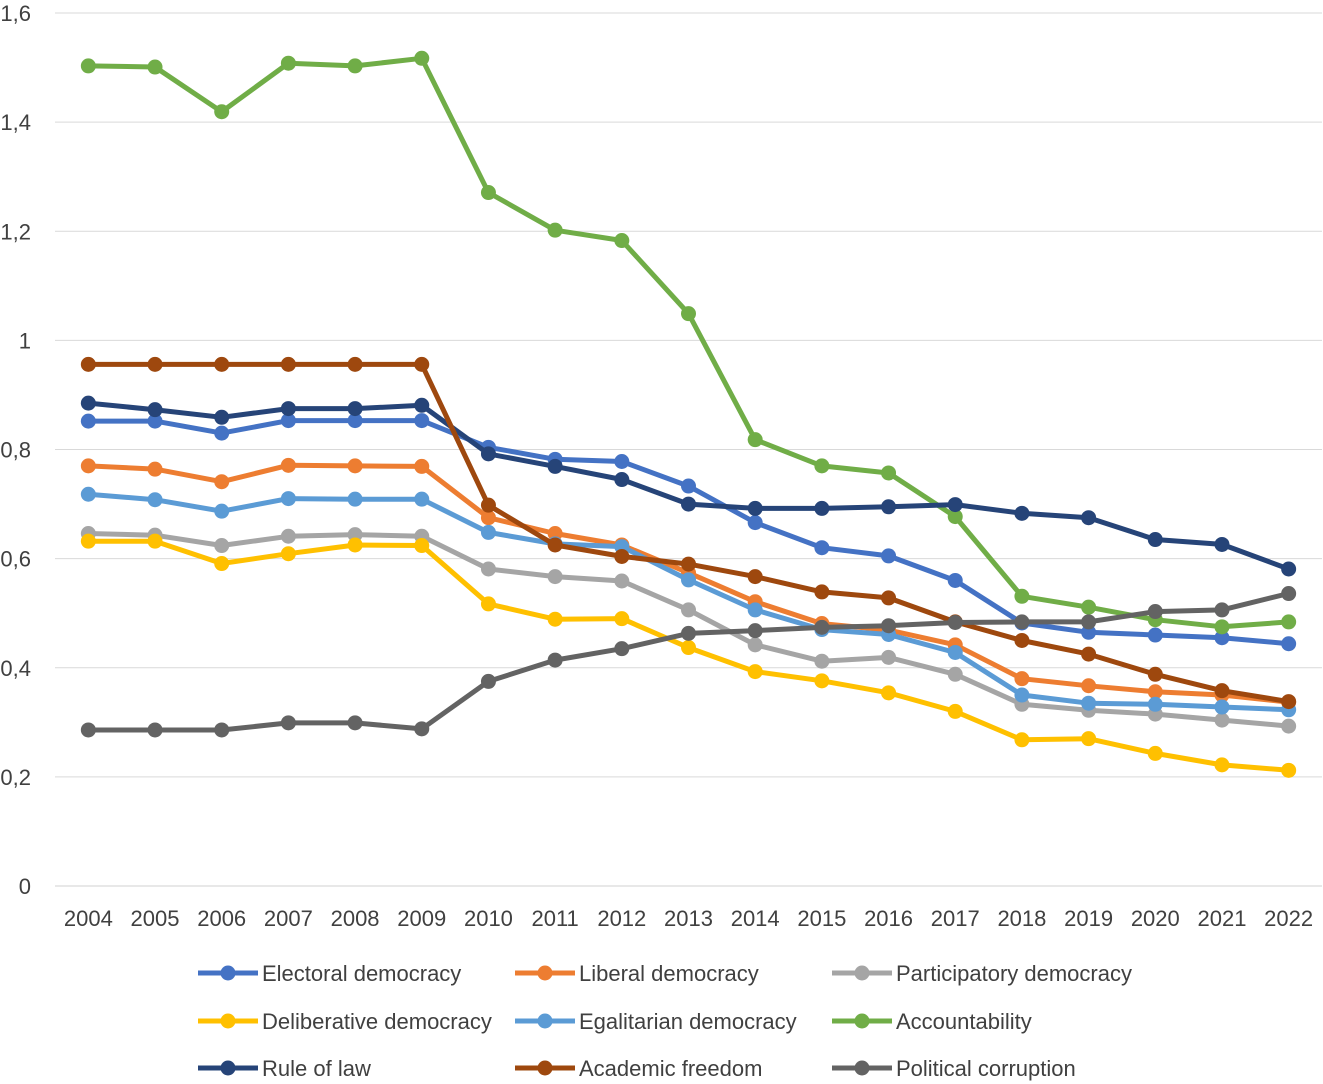  Describe the element at coordinates (25, 886) in the screenshot. I see `y-tick-label: 0` at that location.